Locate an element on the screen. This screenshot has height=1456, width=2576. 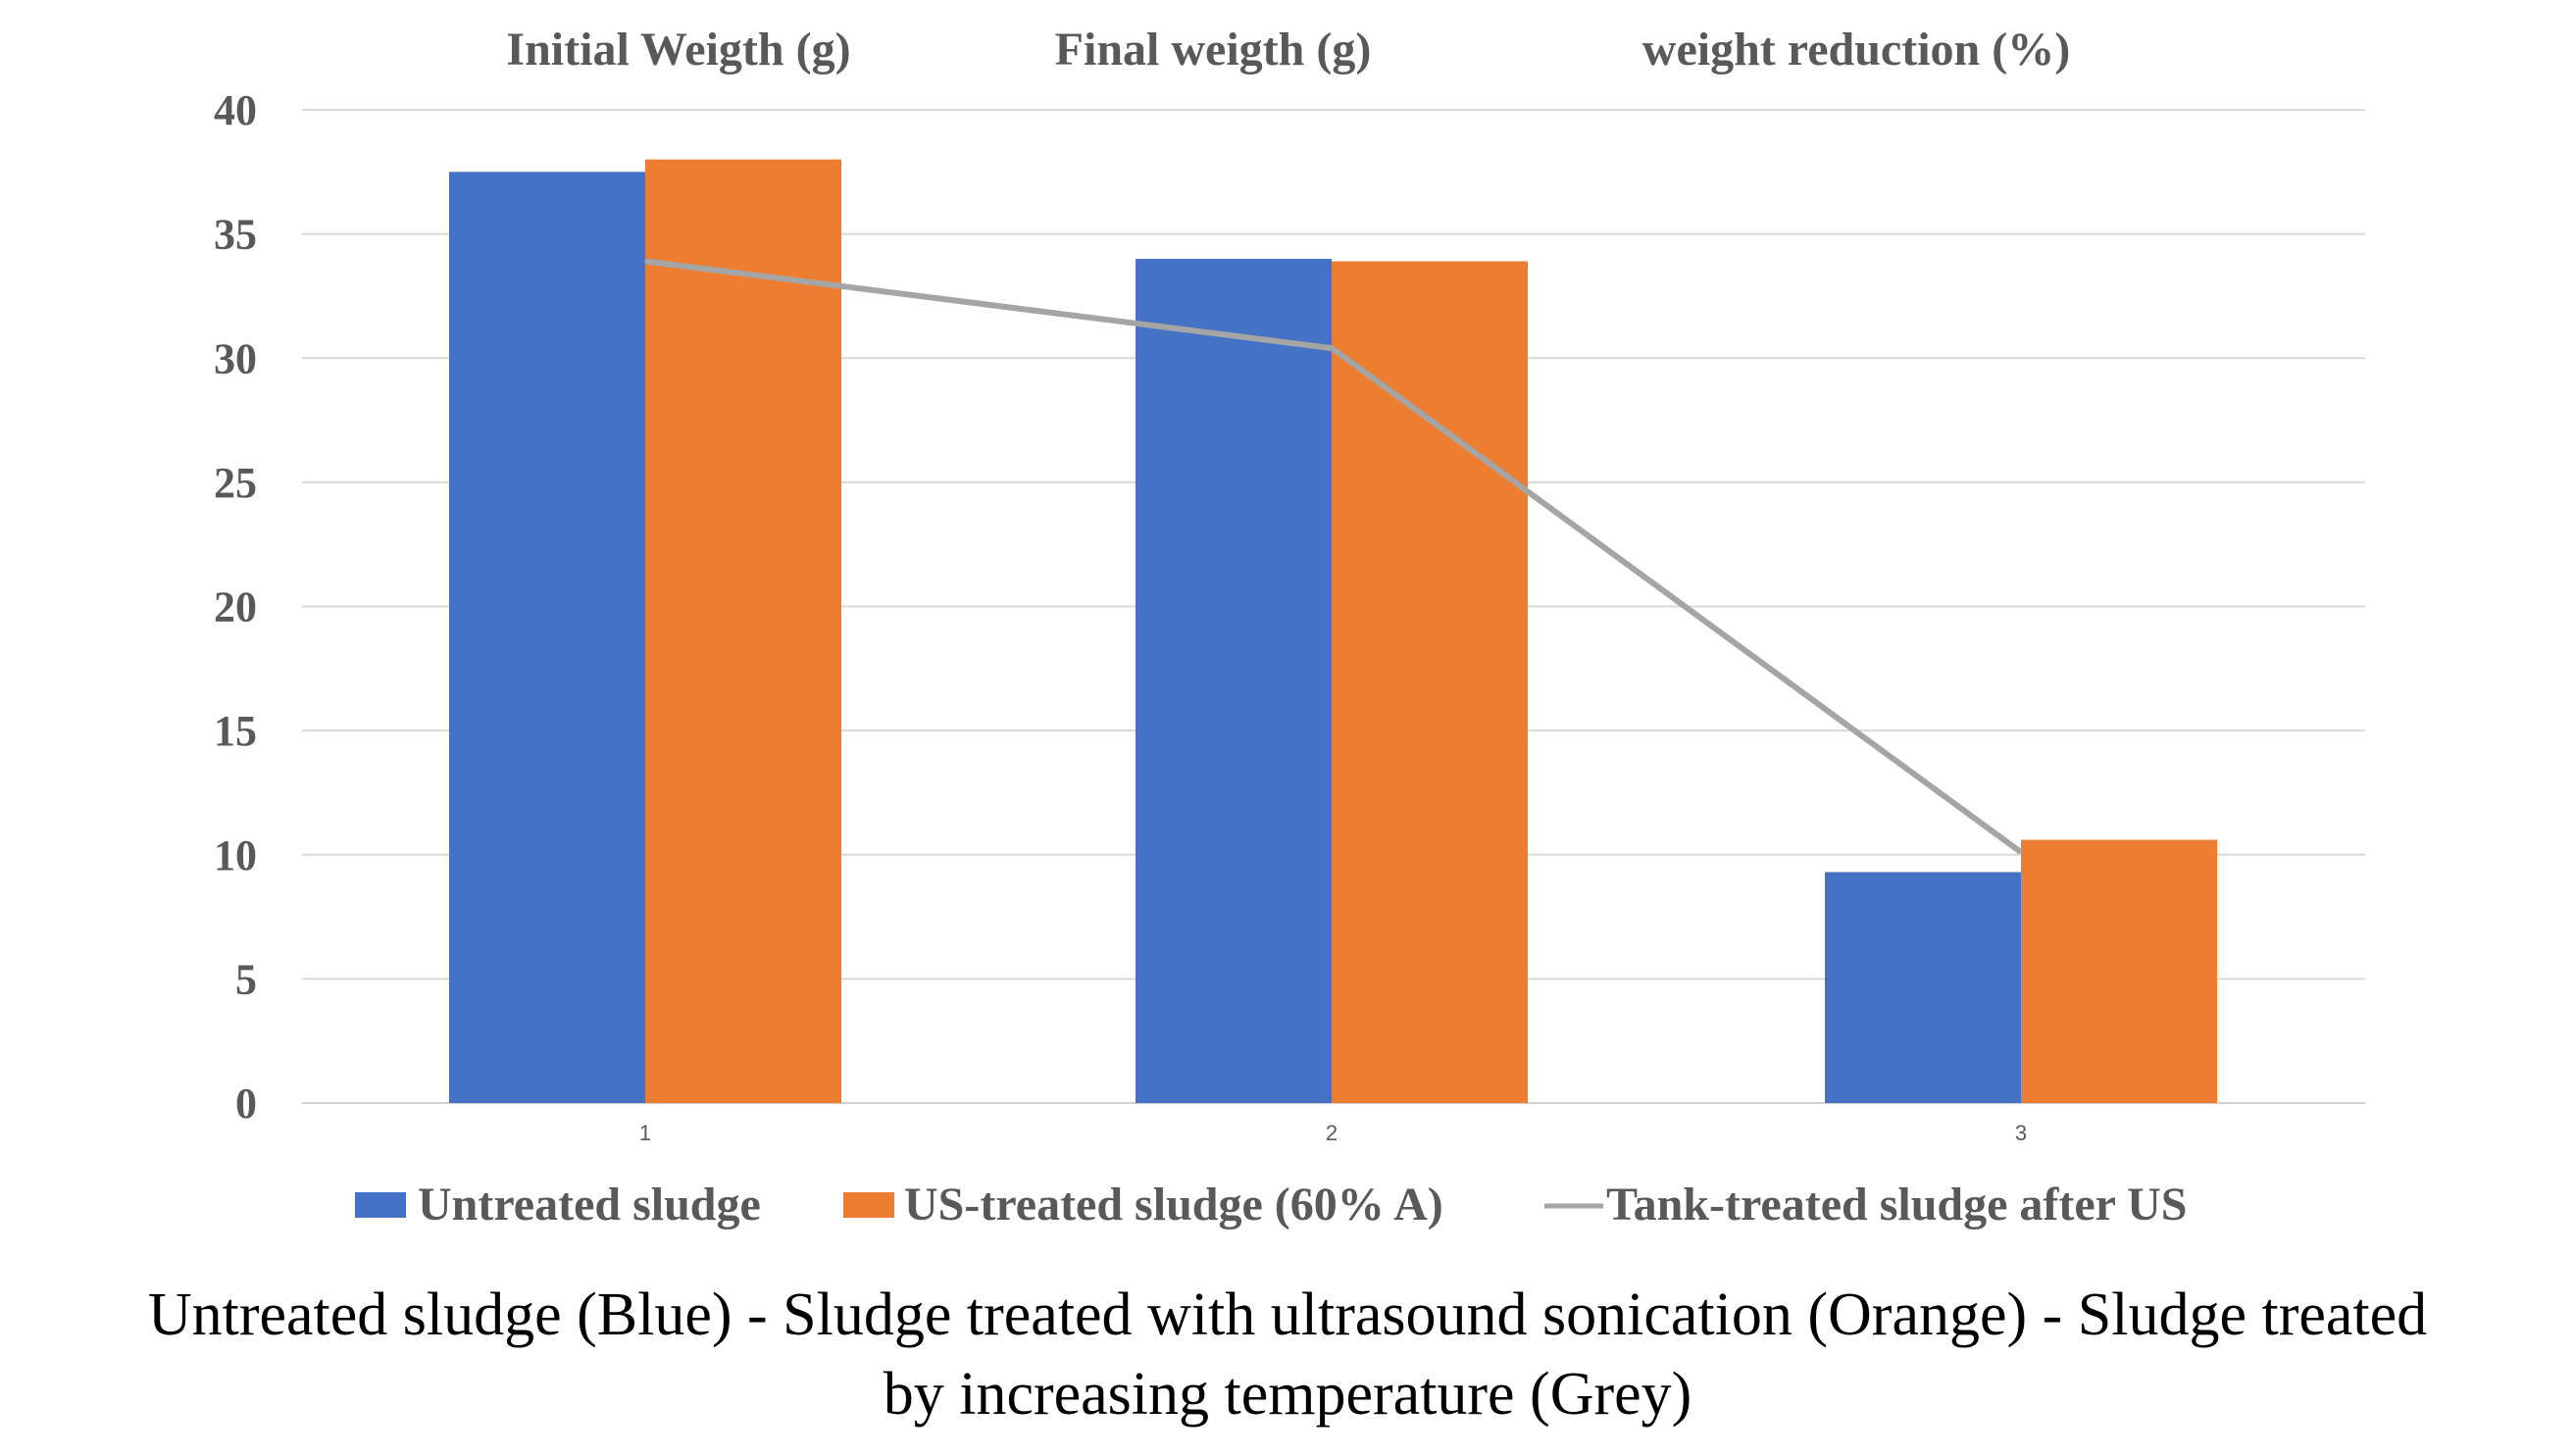
header-initial-weight: Initial Weigth (g) is located at coordinates (678, 49).